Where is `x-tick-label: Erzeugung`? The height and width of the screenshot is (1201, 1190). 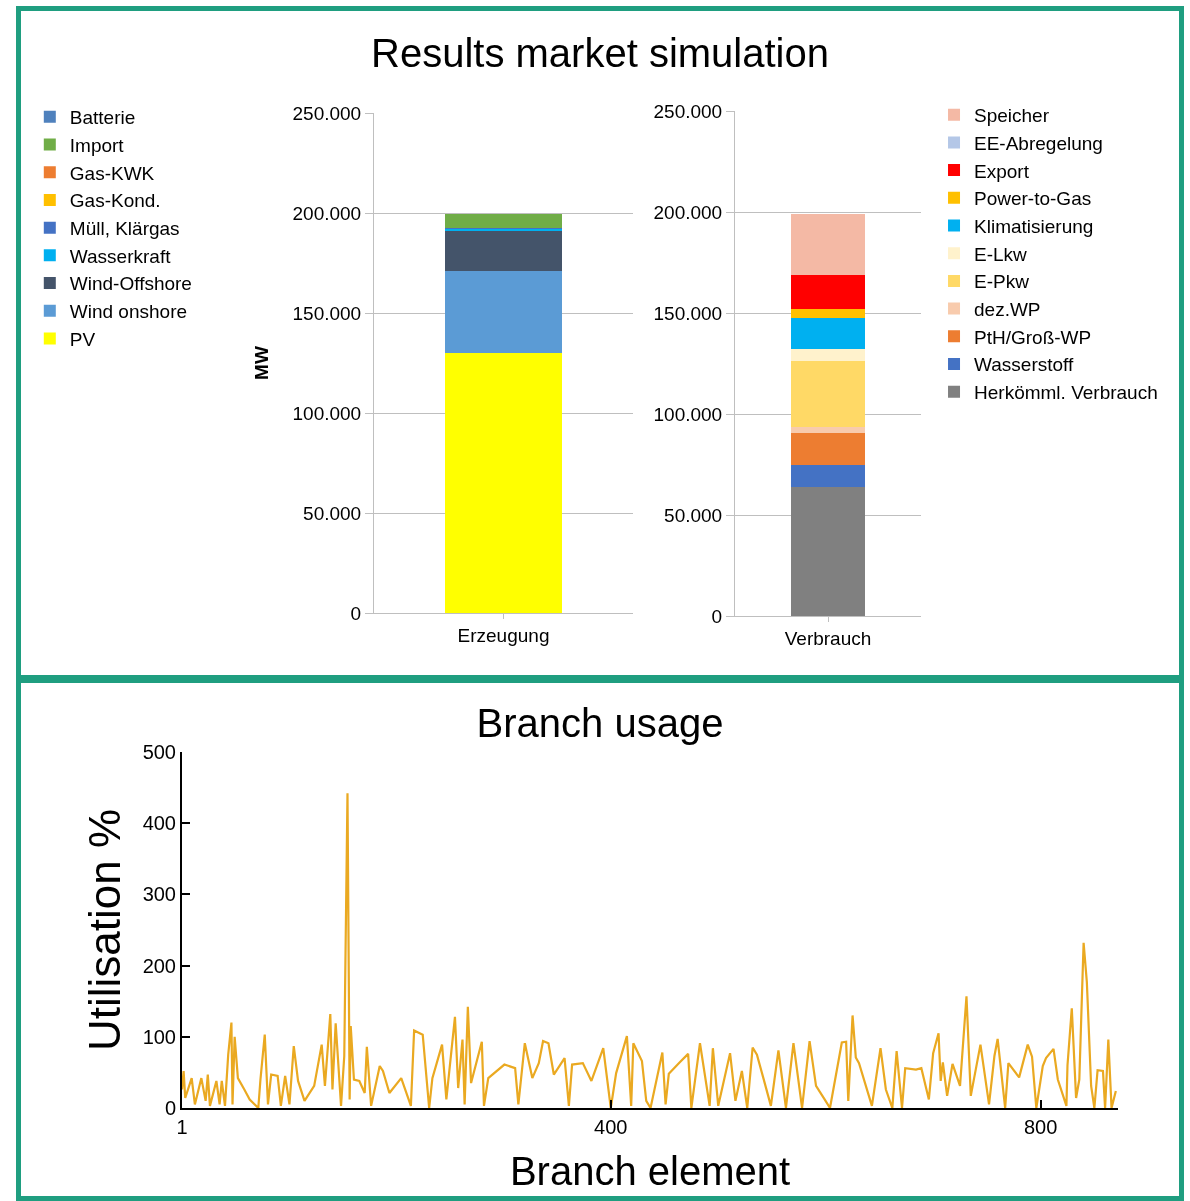
x-tick-label: Erzeugung is located at coordinates (503, 635).